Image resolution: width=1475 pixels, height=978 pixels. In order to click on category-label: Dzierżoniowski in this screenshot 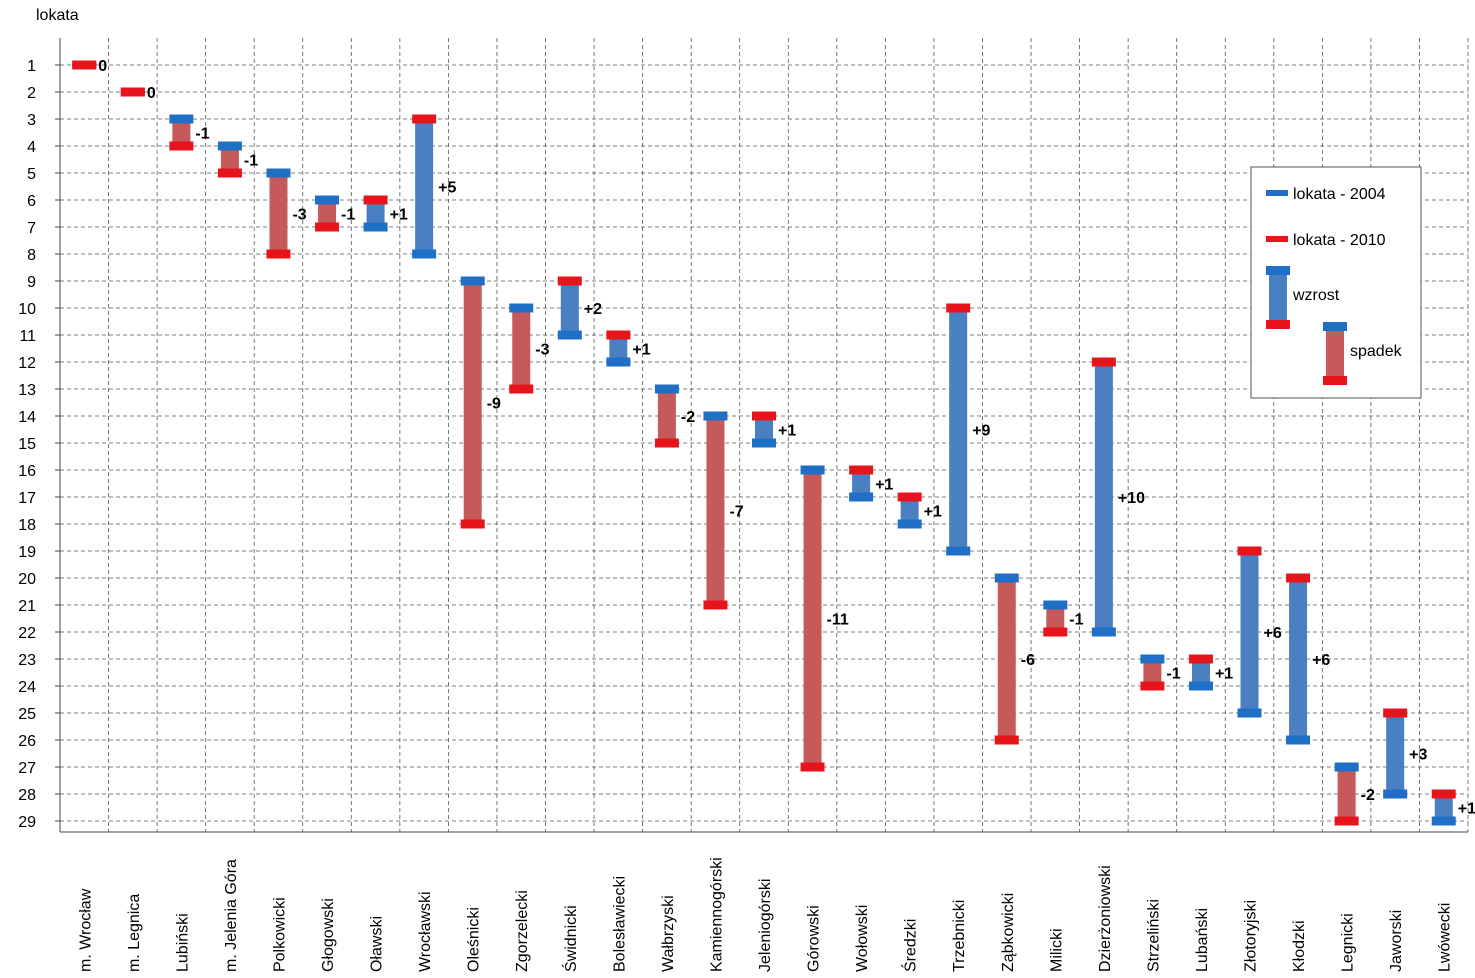, I will do `click(1105, 918)`.